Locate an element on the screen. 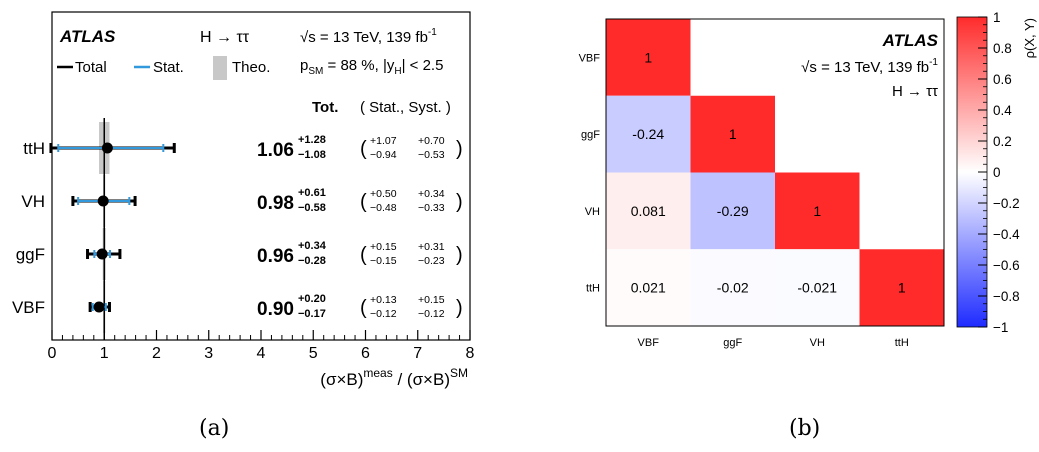  x-axis-label: ggF is located at coordinates (732, 343).